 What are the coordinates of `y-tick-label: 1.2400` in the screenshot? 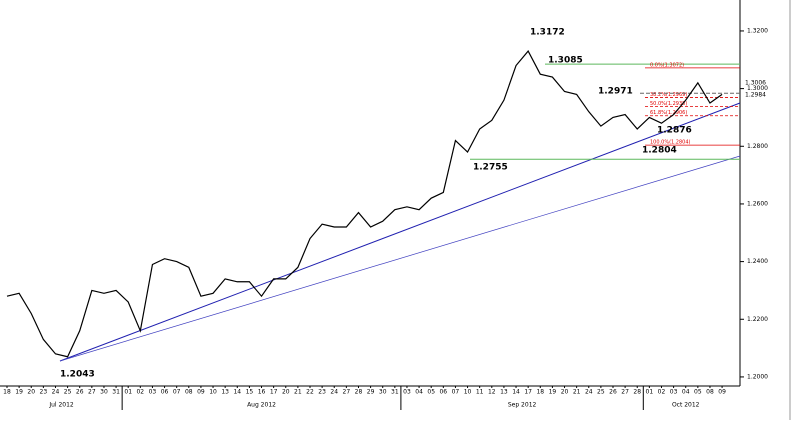 It's located at (757, 261).